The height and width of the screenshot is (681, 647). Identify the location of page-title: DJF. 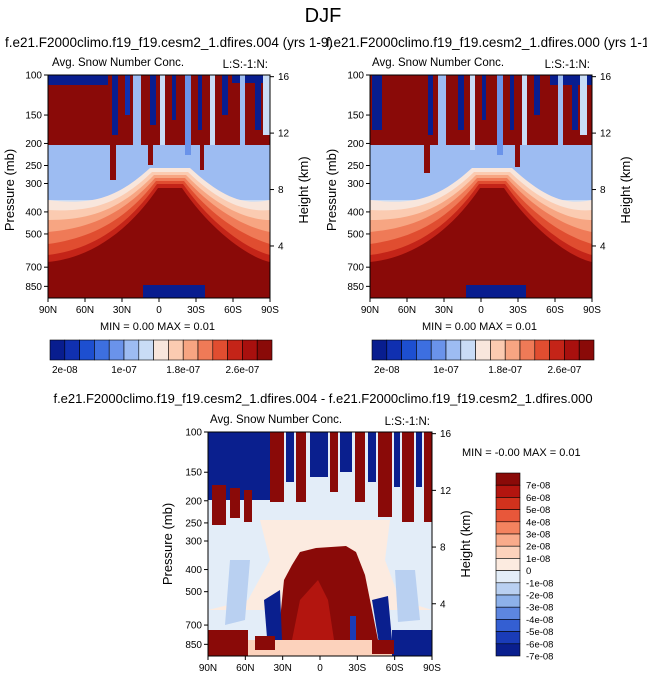
(323, 16).